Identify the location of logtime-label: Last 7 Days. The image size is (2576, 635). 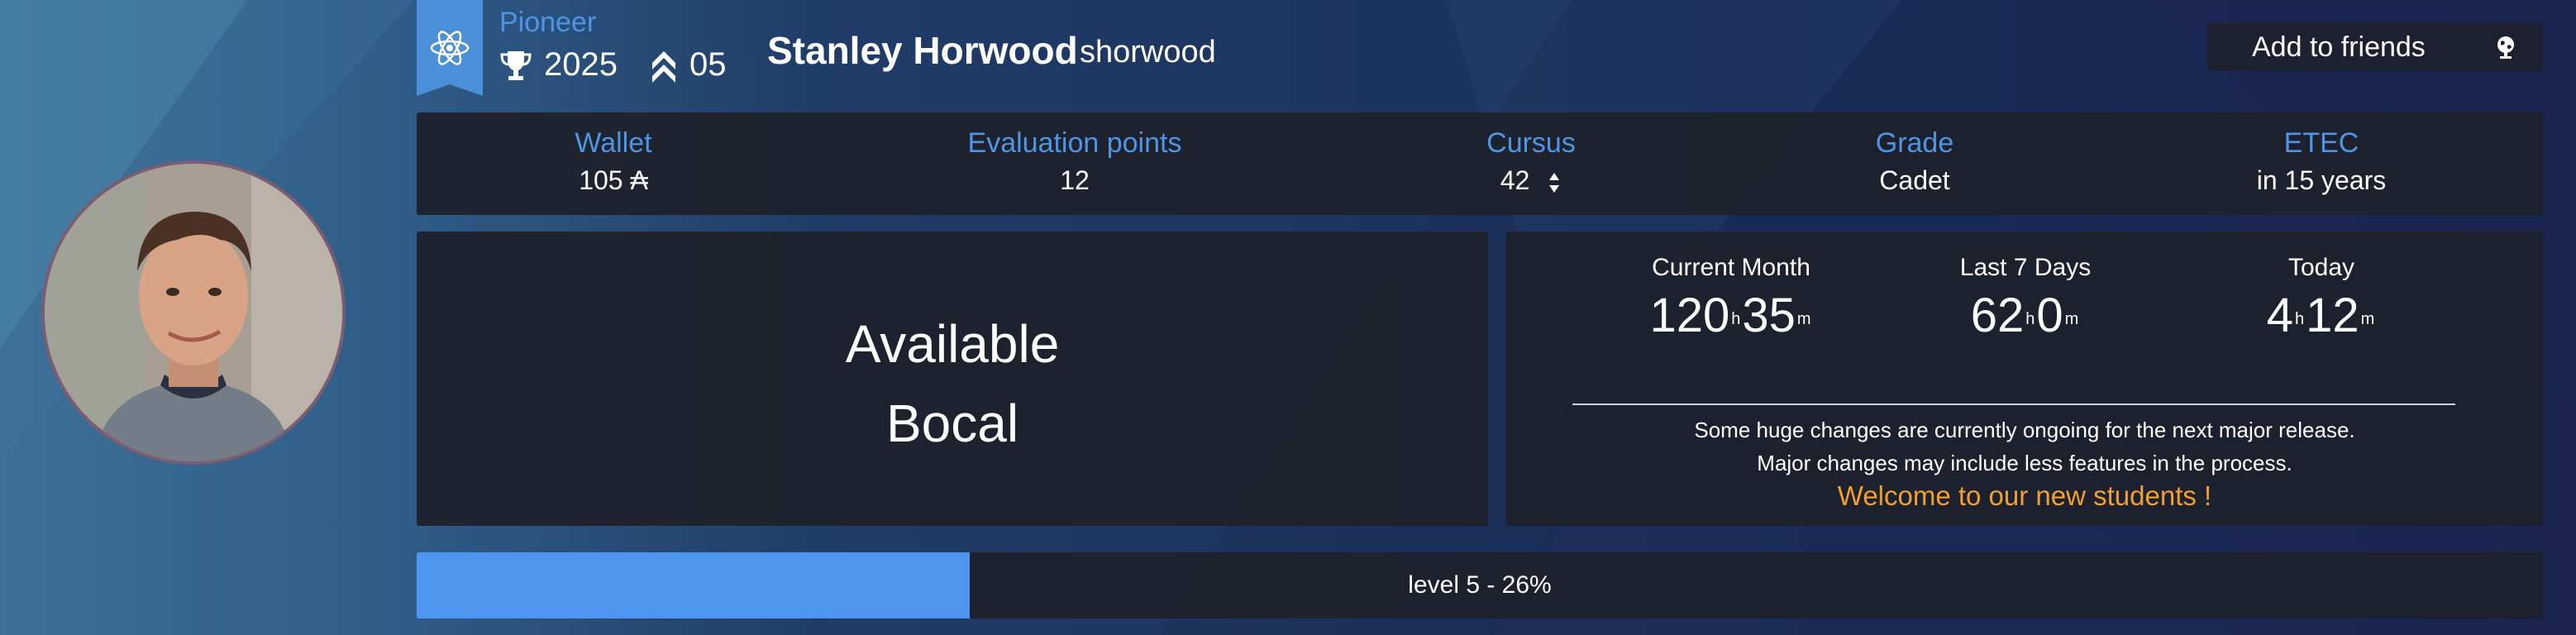
(2026, 267).